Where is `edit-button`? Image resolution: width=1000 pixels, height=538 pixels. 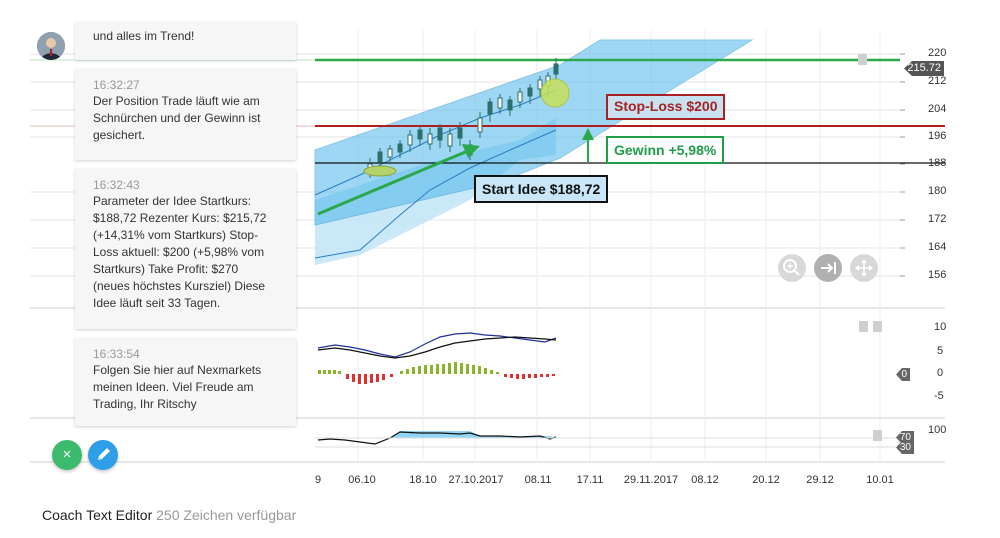
edit-button is located at coordinates (103, 455).